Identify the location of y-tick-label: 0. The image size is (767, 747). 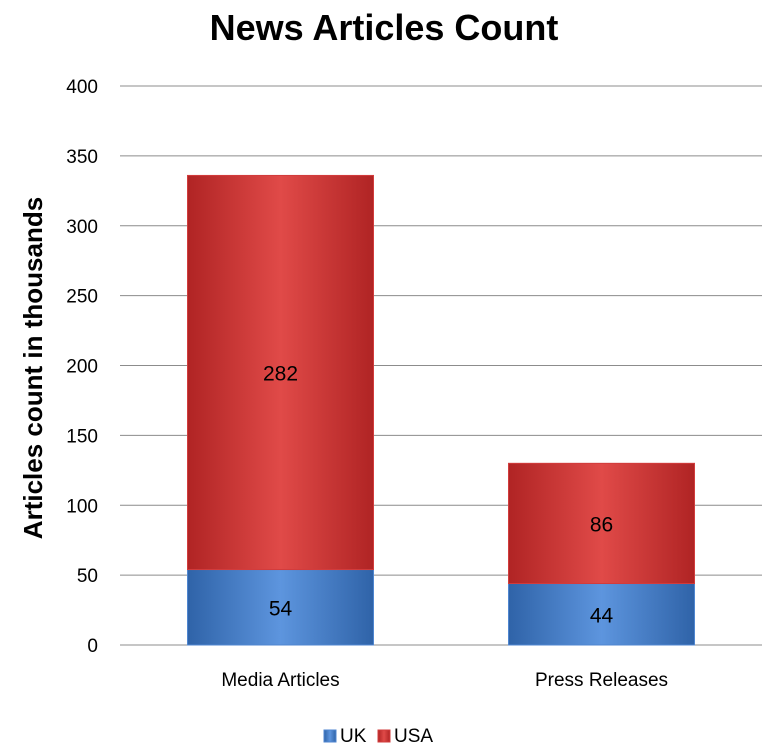
(92, 646).